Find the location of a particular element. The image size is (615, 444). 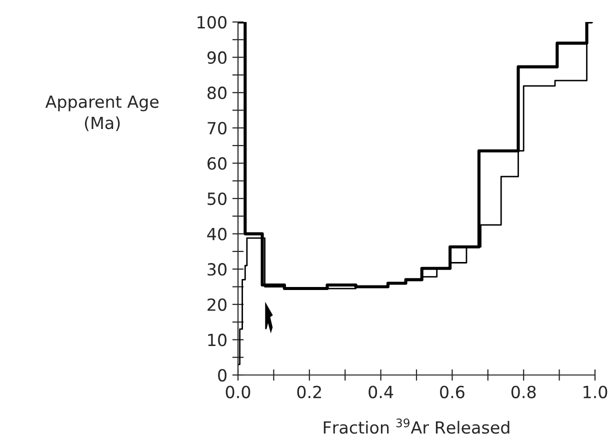

y-tick-label: 30 is located at coordinates (217, 269).